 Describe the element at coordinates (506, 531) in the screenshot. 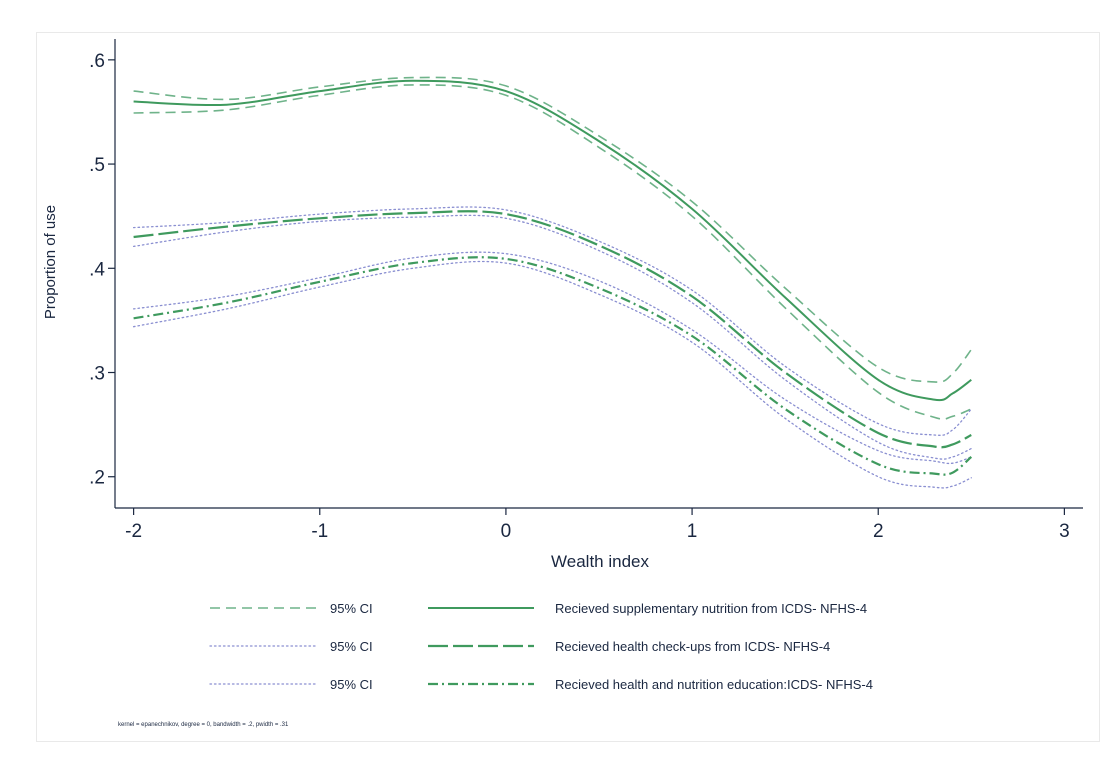

I see `x-tick-label: 0` at that location.